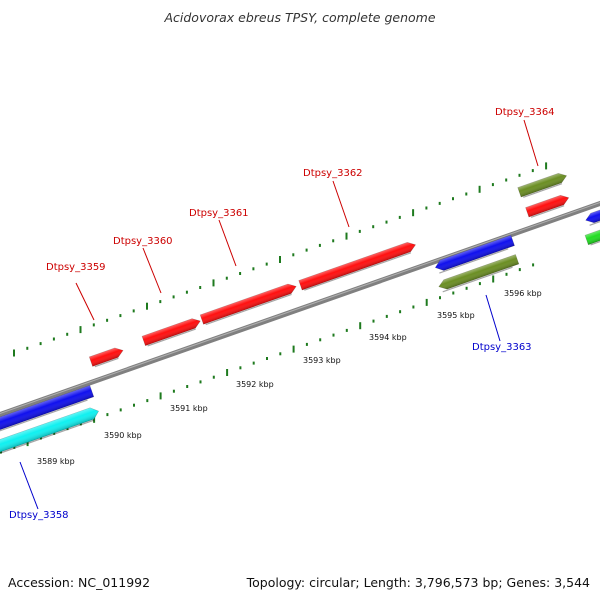 This screenshot has height=600, width=600. What do you see at coordinates (56, 461) in the screenshot?
I see `scale-label: 3589 kbp` at bounding box center [56, 461].